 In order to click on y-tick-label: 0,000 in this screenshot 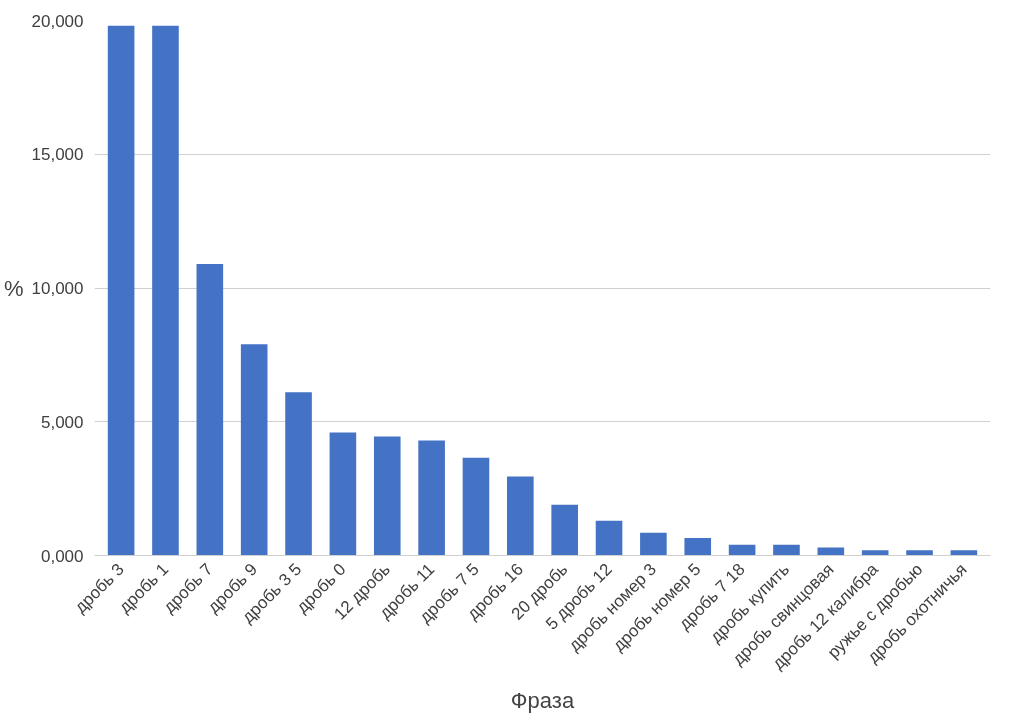, I will do `click(62, 556)`.